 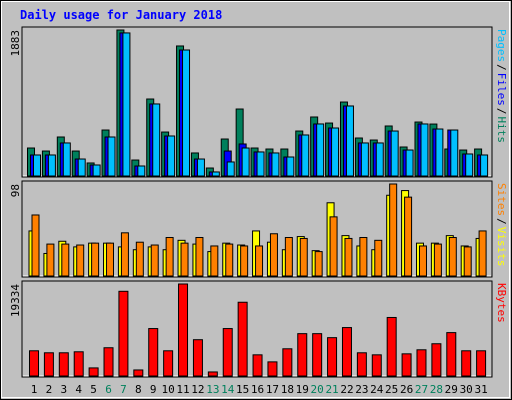 I want to click on x-tick-label: 27, so click(x=421, y=389).